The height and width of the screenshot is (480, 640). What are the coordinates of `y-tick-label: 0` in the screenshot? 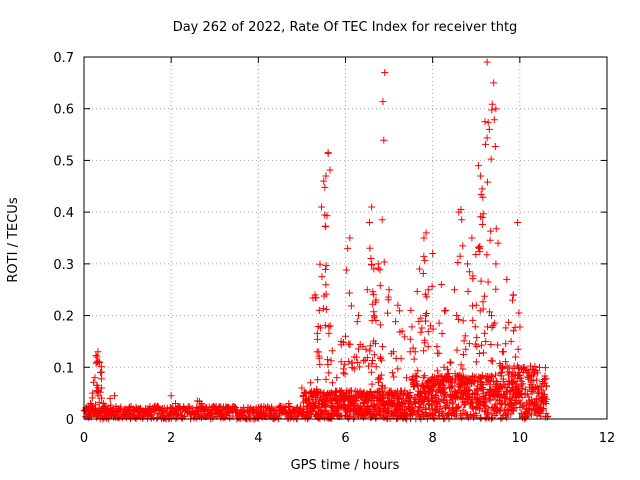 It's located at (70, 420).